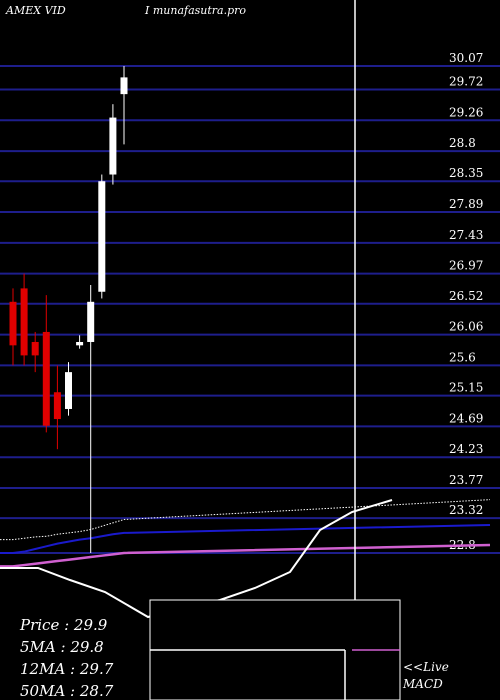 The image size is (500, 700). I want to click on y-tick-label: 26.97, so click(466, 266).